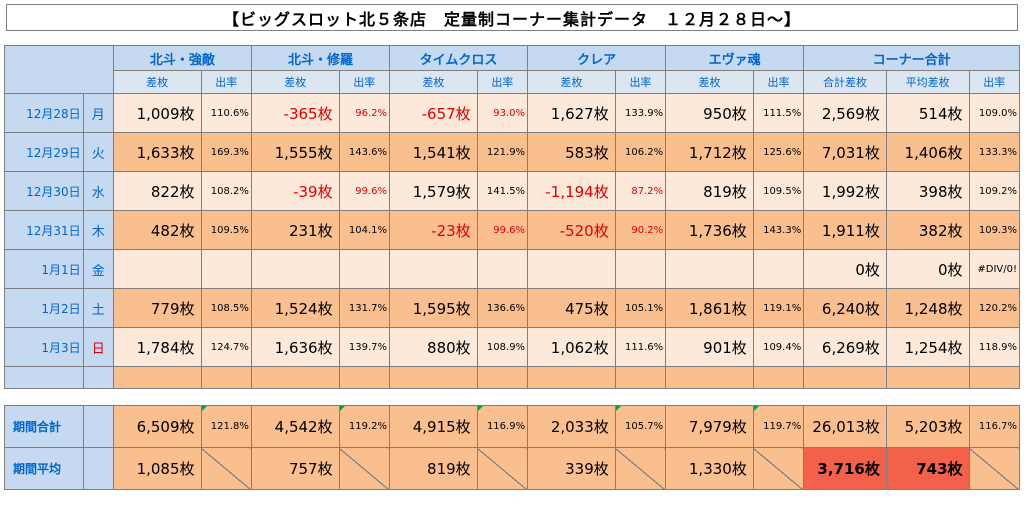  What do you see at coordinates (640, 230) in the screenshot?
I see `rate-cell: 90.2%` at bounding box center [640, 230].